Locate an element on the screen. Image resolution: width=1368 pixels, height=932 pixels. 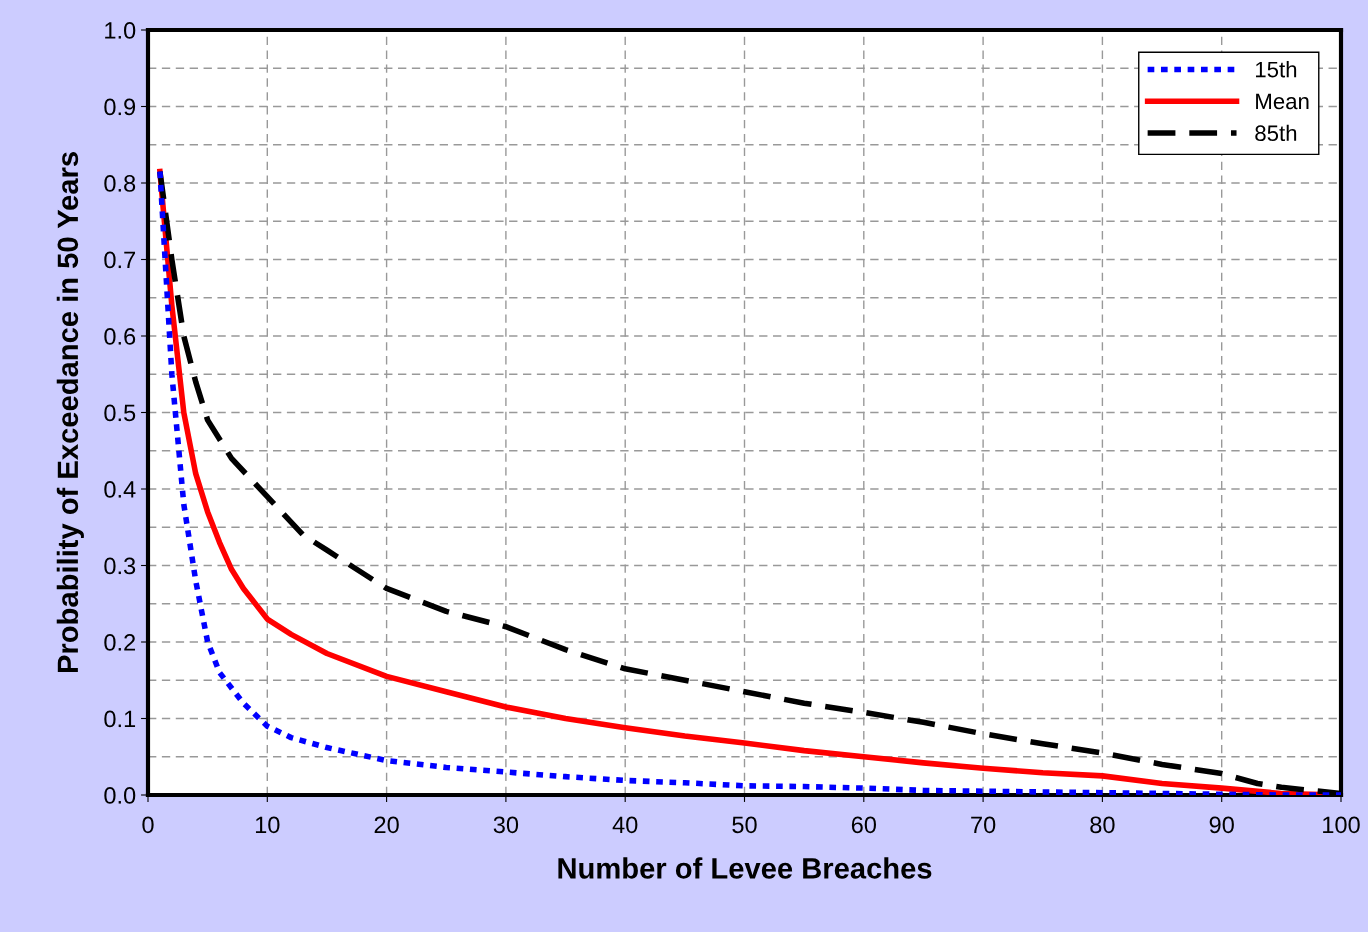
y-tick-label: 0.1 is located at coordinates (120, 719).